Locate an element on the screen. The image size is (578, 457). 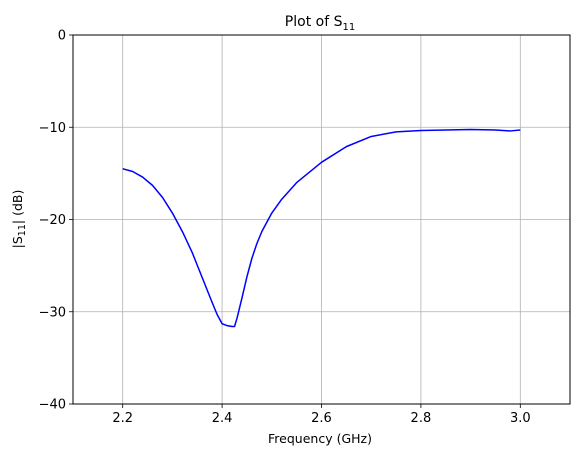
y-tick-label: 0 is located at coordinates (62, 36).